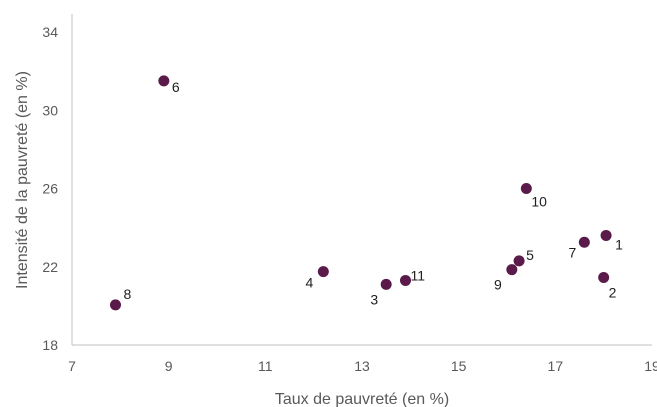  I want to click on x-tick-label: 11, so click(265, 366).